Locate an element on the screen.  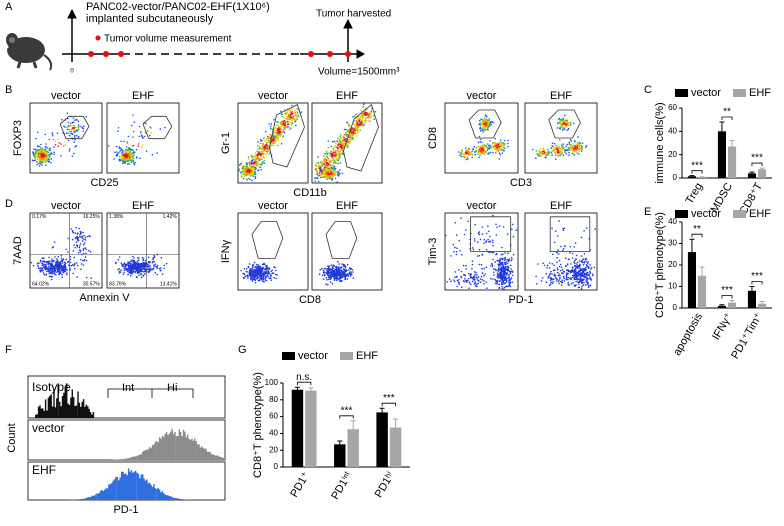
axis-label: CD25 is located at coordinates (104, 183).